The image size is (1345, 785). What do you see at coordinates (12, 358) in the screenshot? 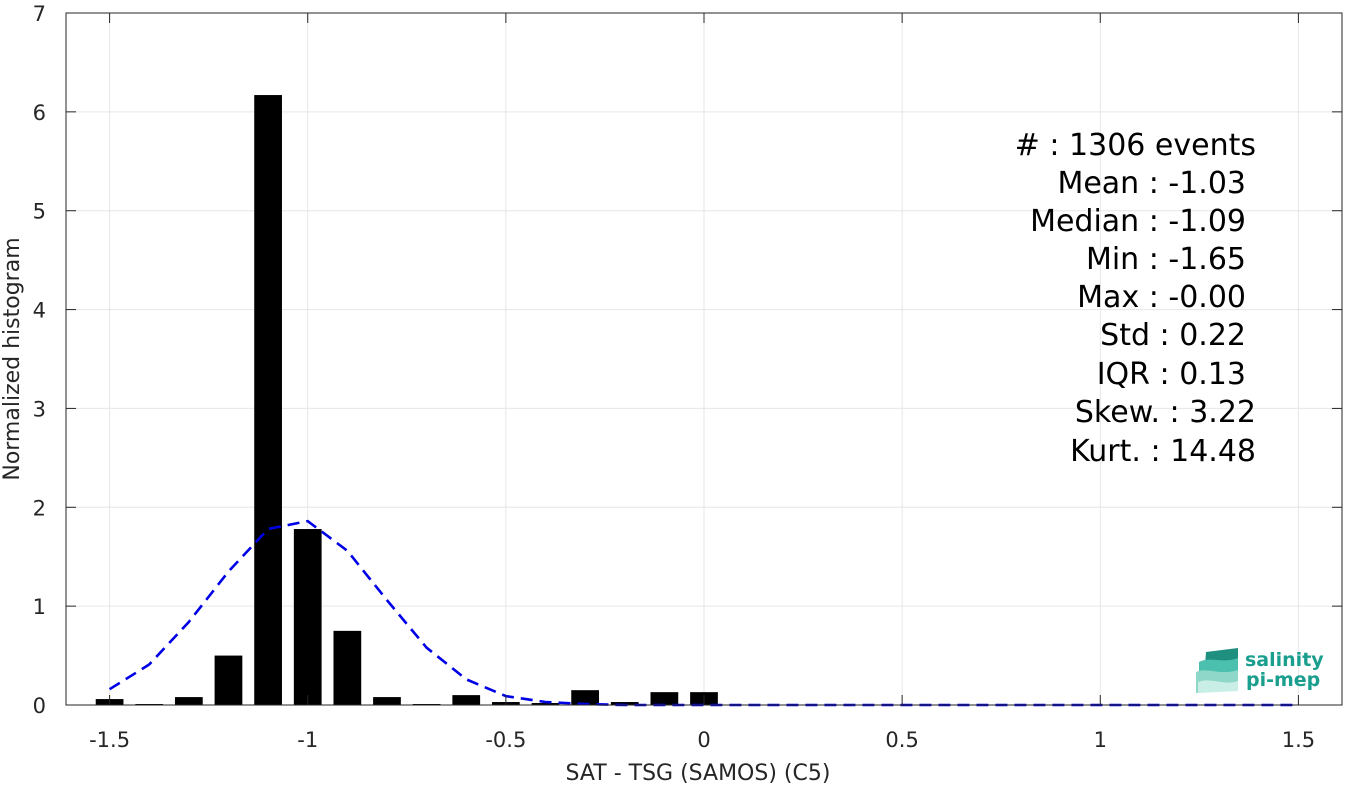
I see `y-axis-label: Normalized histogram` at bounding box center [12, 358].